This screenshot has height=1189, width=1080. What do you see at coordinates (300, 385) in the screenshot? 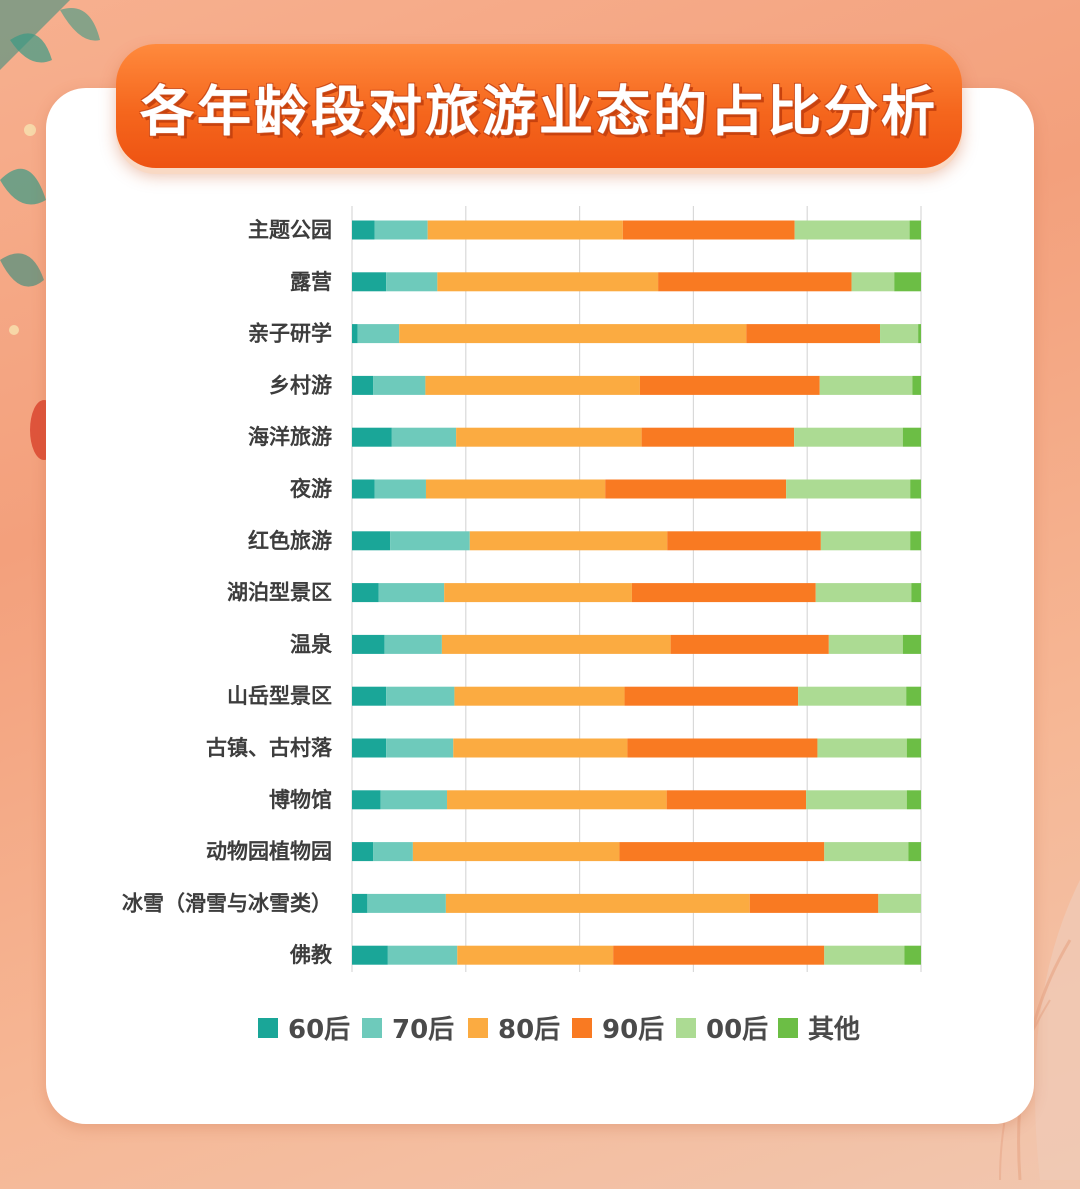
I see `category-label: 乡村游` at bounding box center [300, 385].